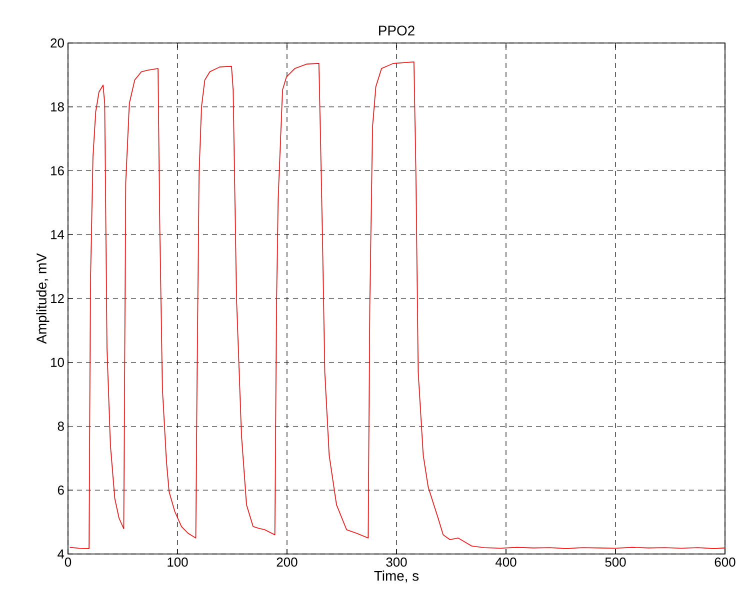 This screenshot has height=612, width=748. Describe the element at coordinates (396, 576) in the screenshot. I see `x-axis-title: Time, s` at that location.